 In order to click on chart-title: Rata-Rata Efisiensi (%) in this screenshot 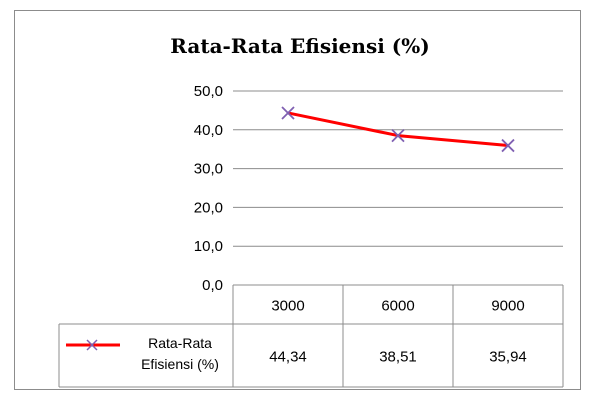, I will do `click(299, 46)`.